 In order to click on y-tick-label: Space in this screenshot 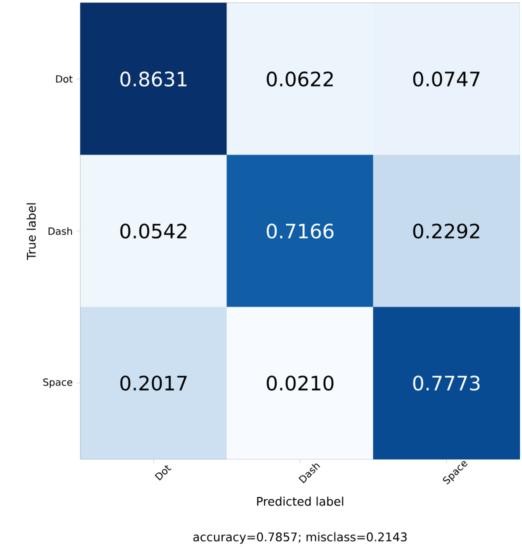, I will do `click(57, 383)`.